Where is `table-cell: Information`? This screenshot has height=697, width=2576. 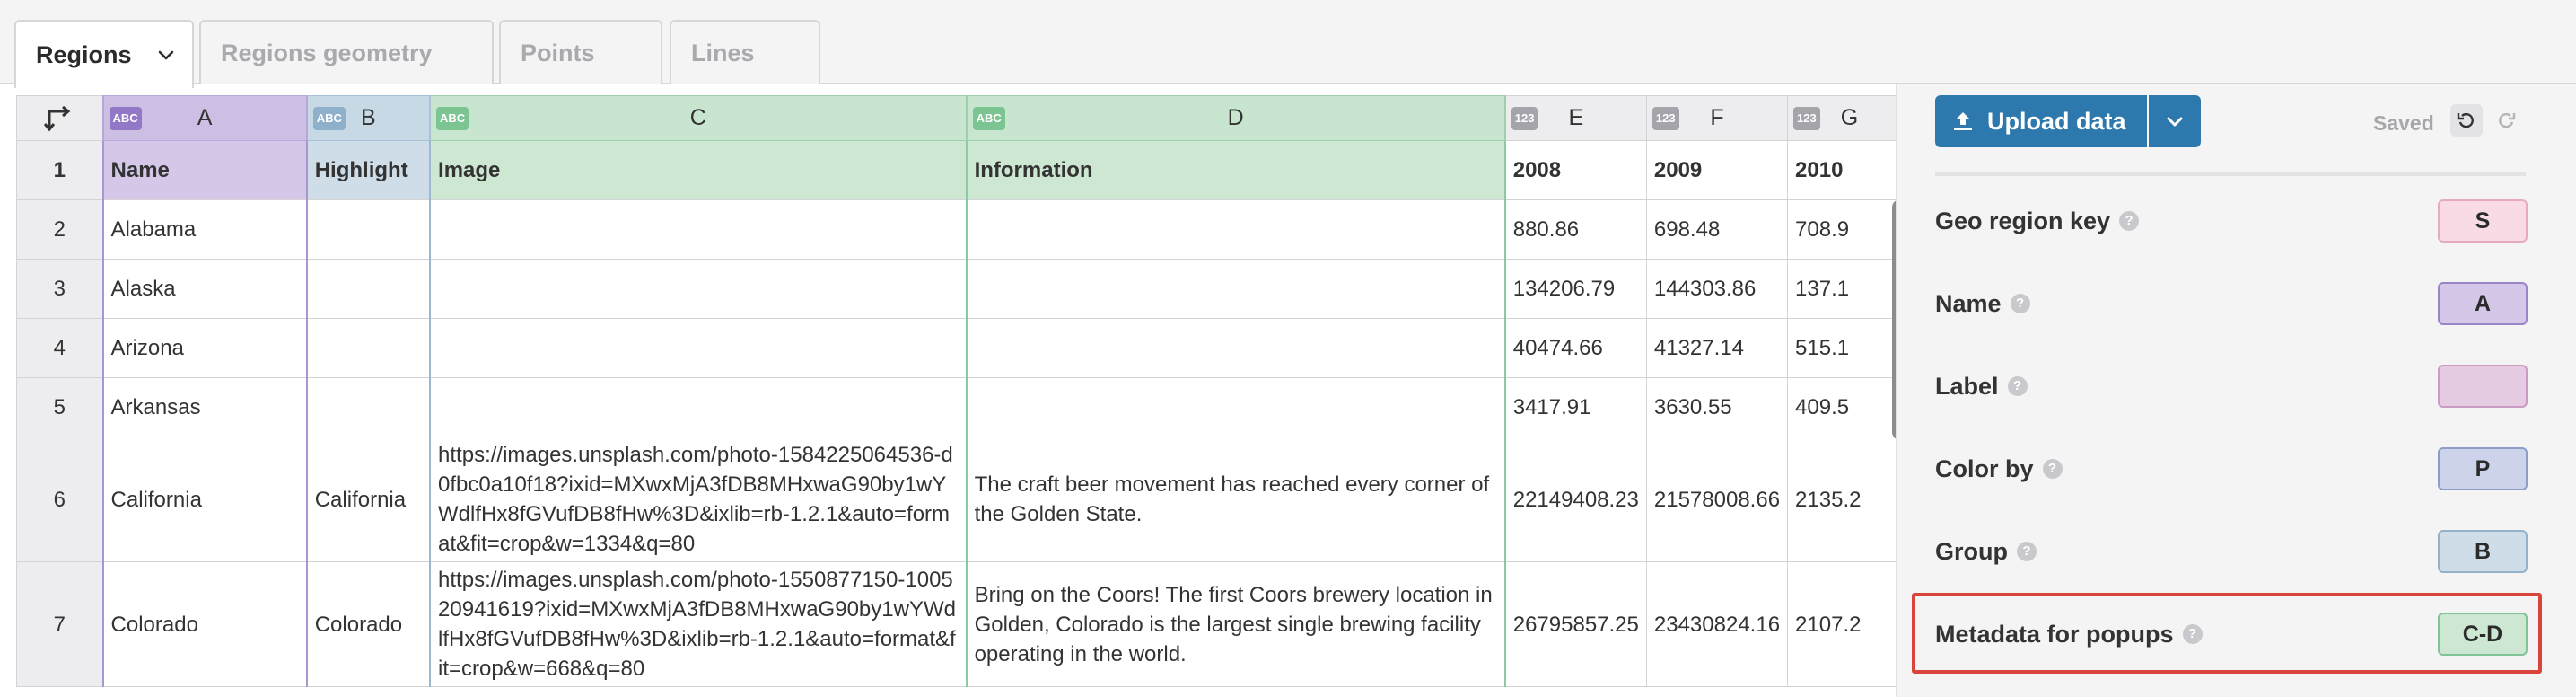
table-cell: Information is located at coordinates (1236, 170).